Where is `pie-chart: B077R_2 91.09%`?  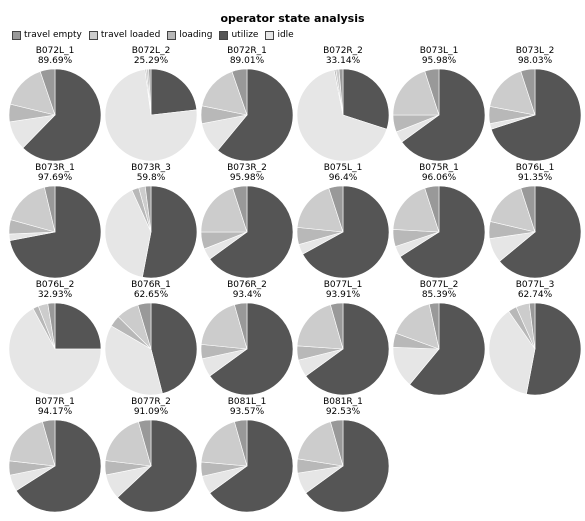
pie-chart: B077R_2 91.09% is located at coordinates (151, 455).